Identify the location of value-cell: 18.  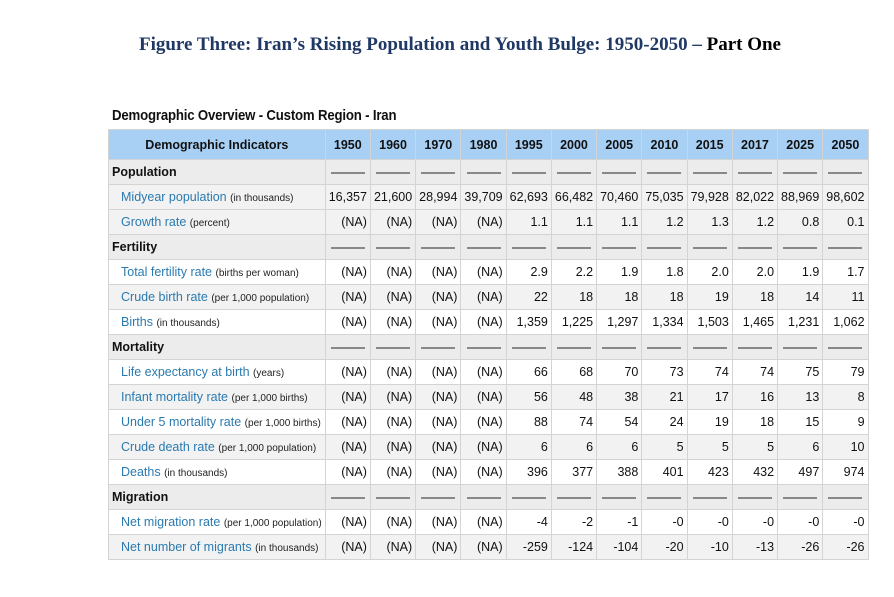
(574, 297).